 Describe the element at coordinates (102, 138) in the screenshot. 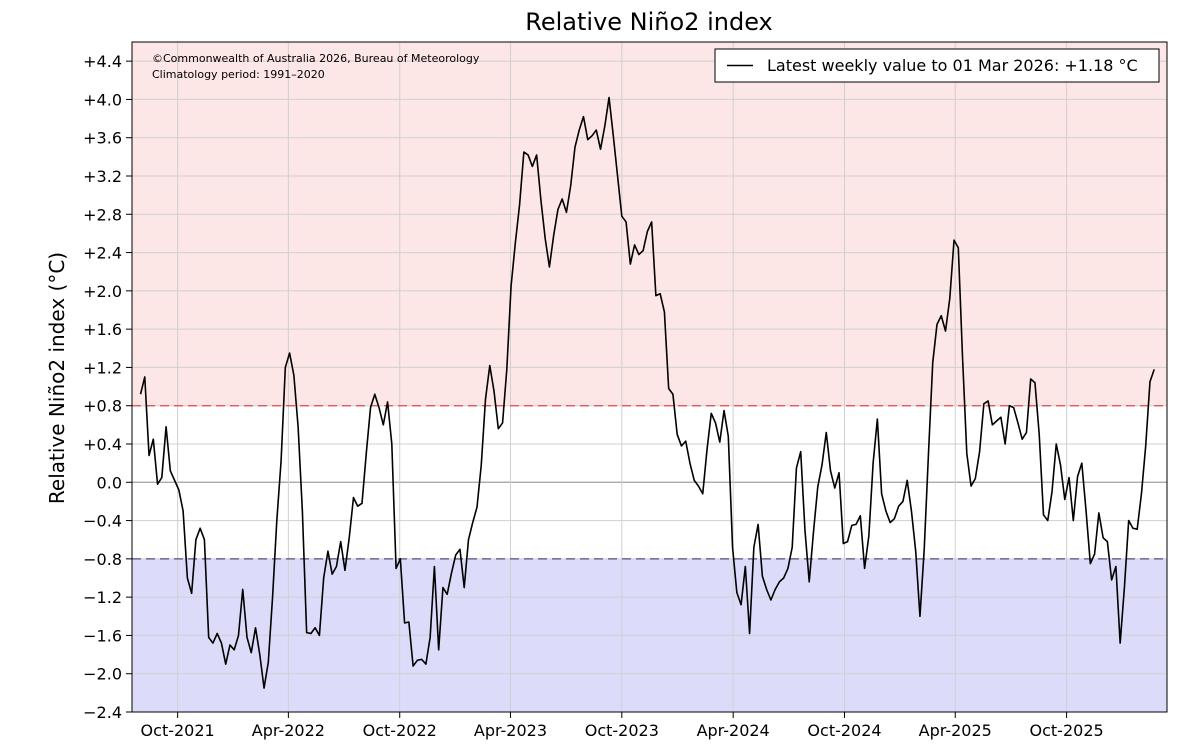

I see `y-tick-label: +3.6` at that location.